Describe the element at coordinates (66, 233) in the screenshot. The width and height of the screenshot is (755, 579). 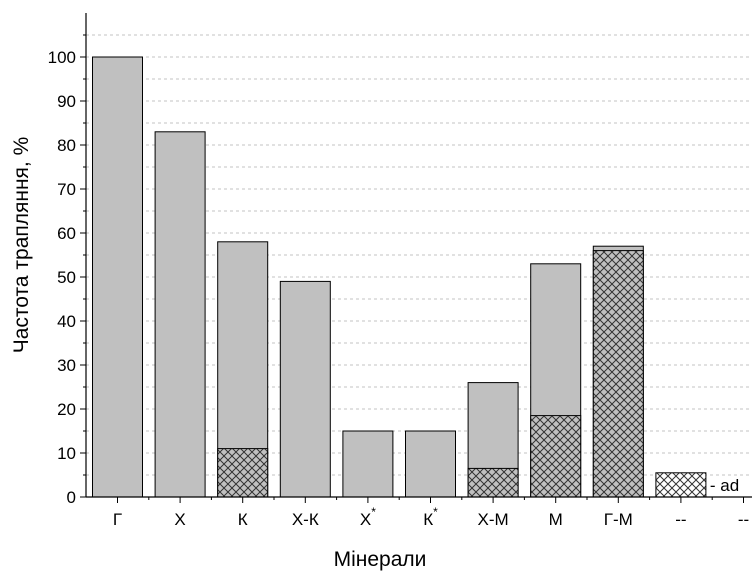
I see `y-tick-label: 60` at that location.